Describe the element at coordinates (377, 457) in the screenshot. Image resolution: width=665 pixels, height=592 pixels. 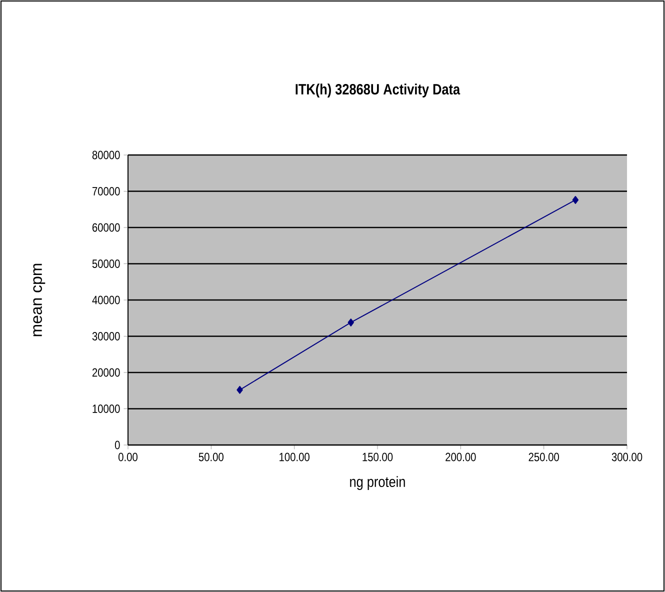
I see `x-tick-label: 150.00` at that location.